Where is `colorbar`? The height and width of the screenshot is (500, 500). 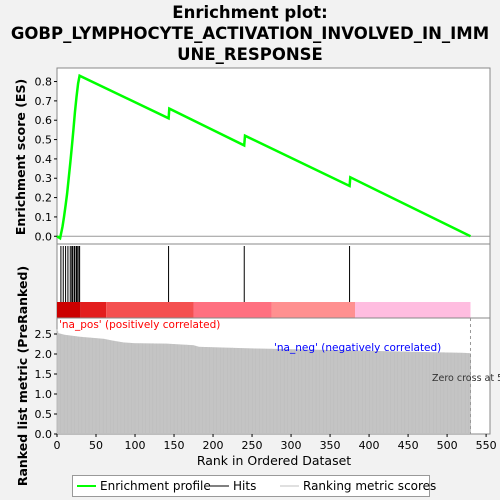
colorbar is located at coordinates (264, 310).